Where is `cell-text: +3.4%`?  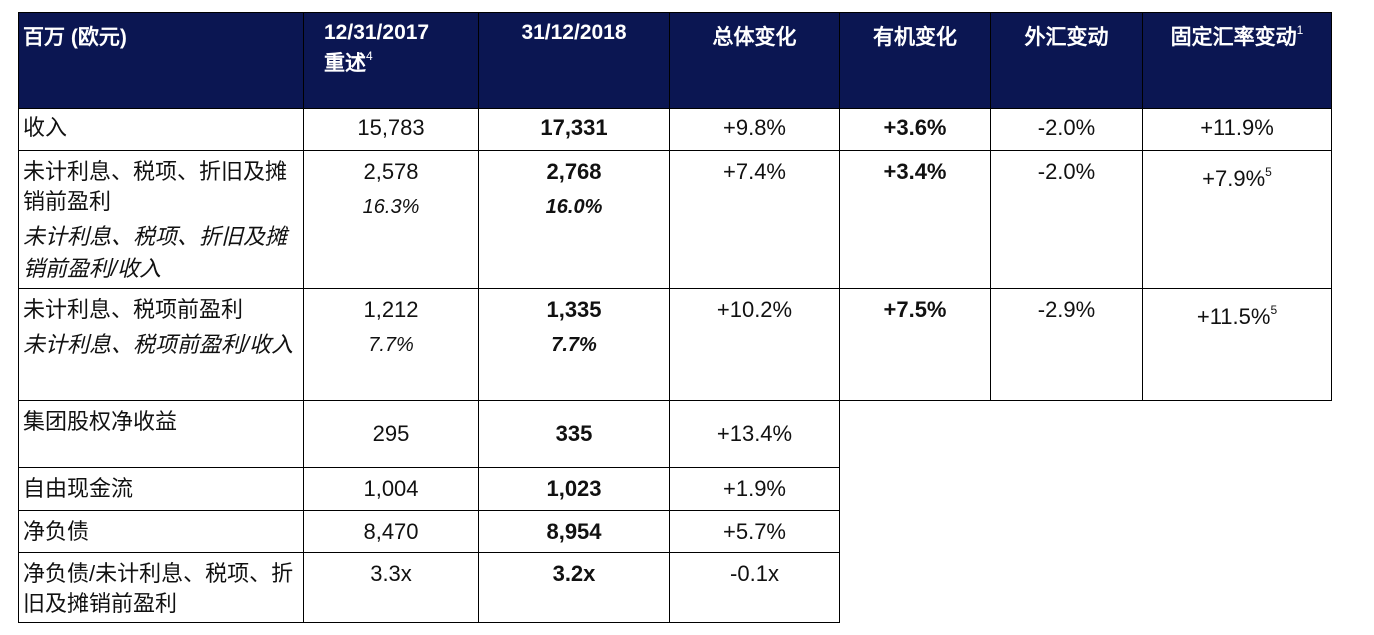
cell-text: +3.4% is located at coordinates (915, 172).